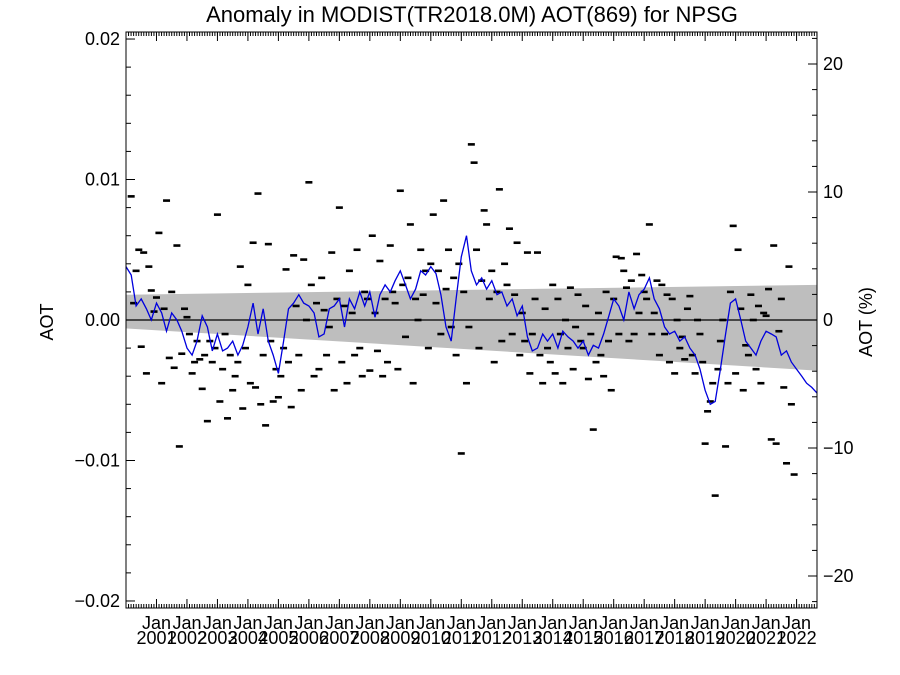 This screenshot has width=900, height=675. What do you see at coordinates (431, 638) in the screenshot?
I see `x-tick-label-year: 2010` at bounding box center [431, 638].